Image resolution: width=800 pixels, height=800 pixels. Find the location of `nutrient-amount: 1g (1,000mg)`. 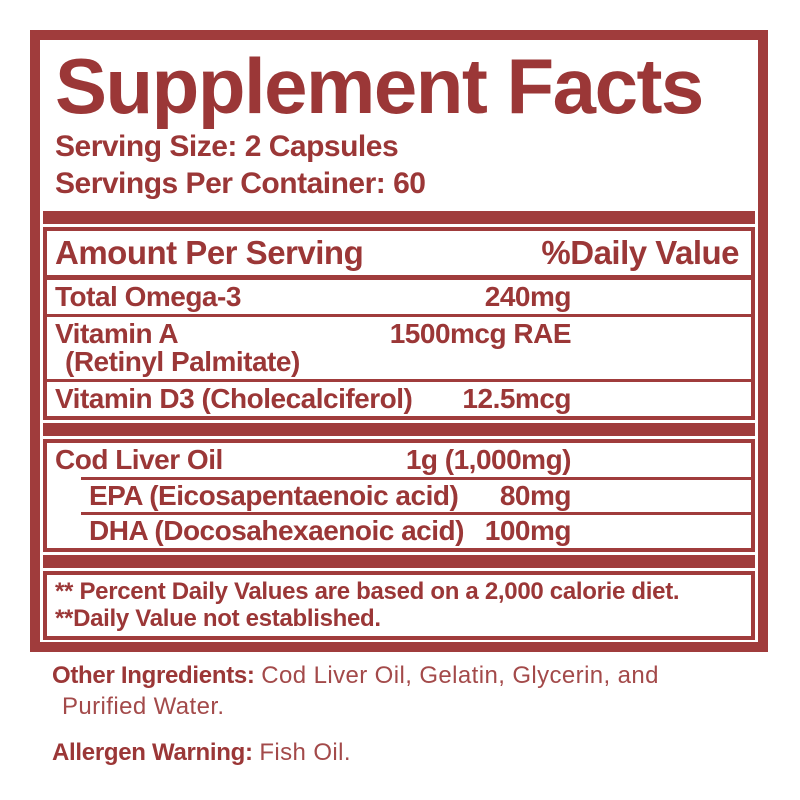

nutrient-amount: 1g (1,000mg) is located at coordinates (488, 459).